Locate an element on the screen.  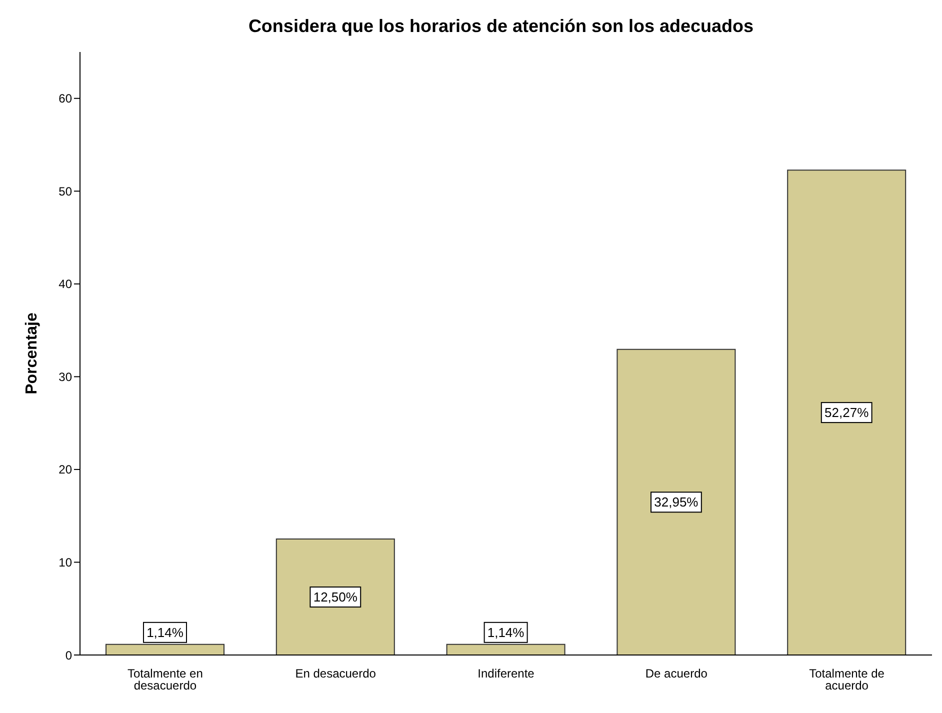
chart-title: Considera que los horarios de atención son los adecuados is located at coordinates (501, 26).